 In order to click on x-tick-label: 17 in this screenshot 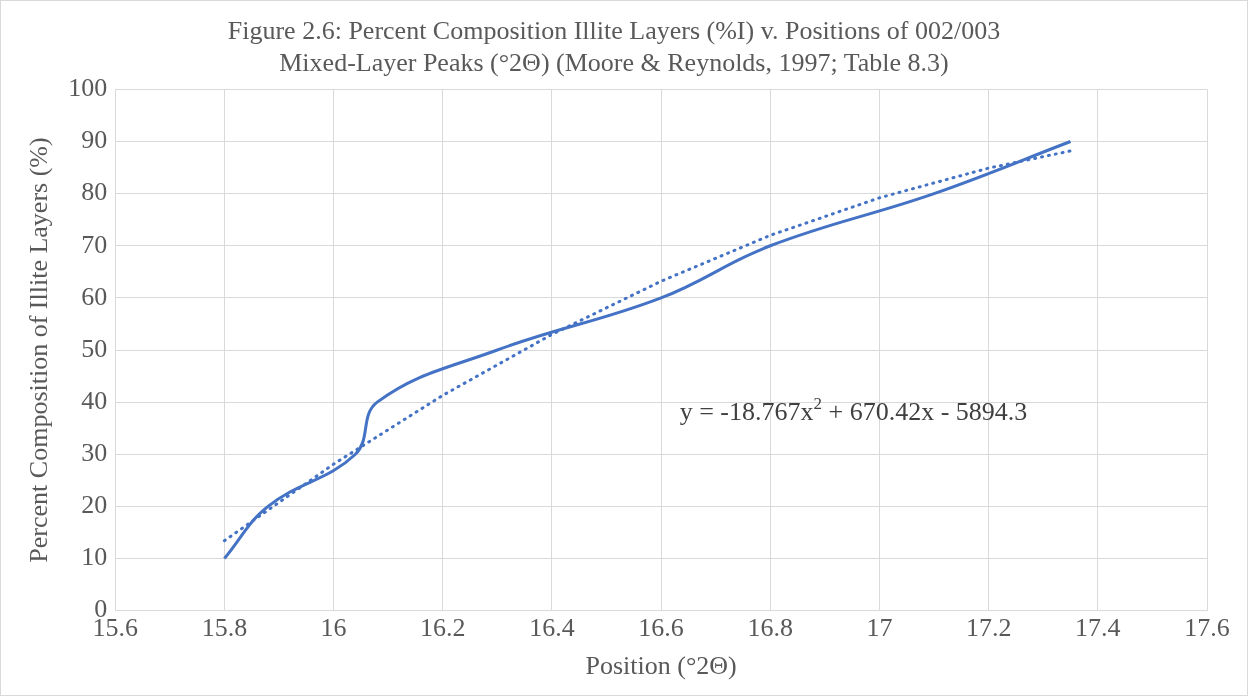, I will do `click(879, 628)`.